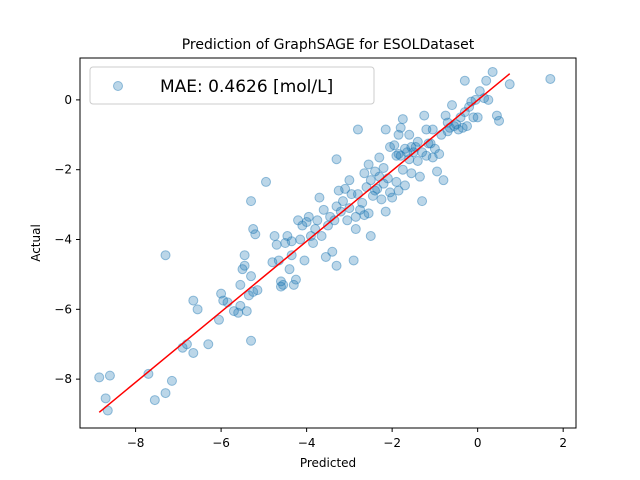  Describe the element at coordinates (36, 243) in the screenshot. I see `y-axis-label: Actual` at that location.